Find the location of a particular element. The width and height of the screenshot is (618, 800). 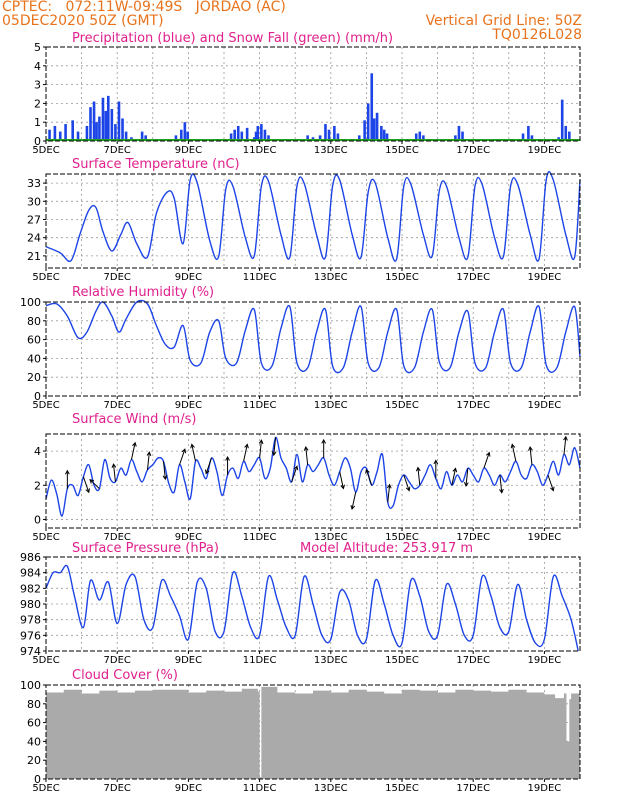

y-tick-label: 24 is located at coordinates (34, 238).